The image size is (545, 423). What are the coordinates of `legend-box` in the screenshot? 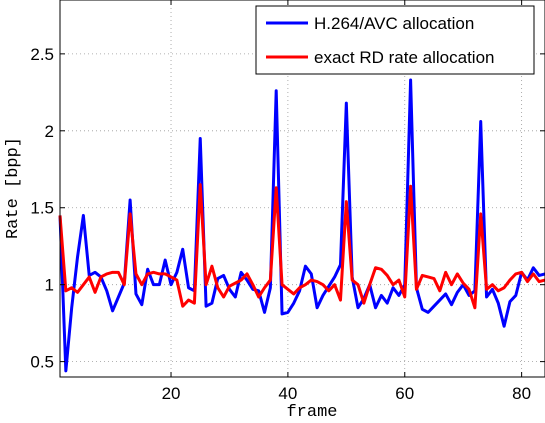 It's located at (395, 40).